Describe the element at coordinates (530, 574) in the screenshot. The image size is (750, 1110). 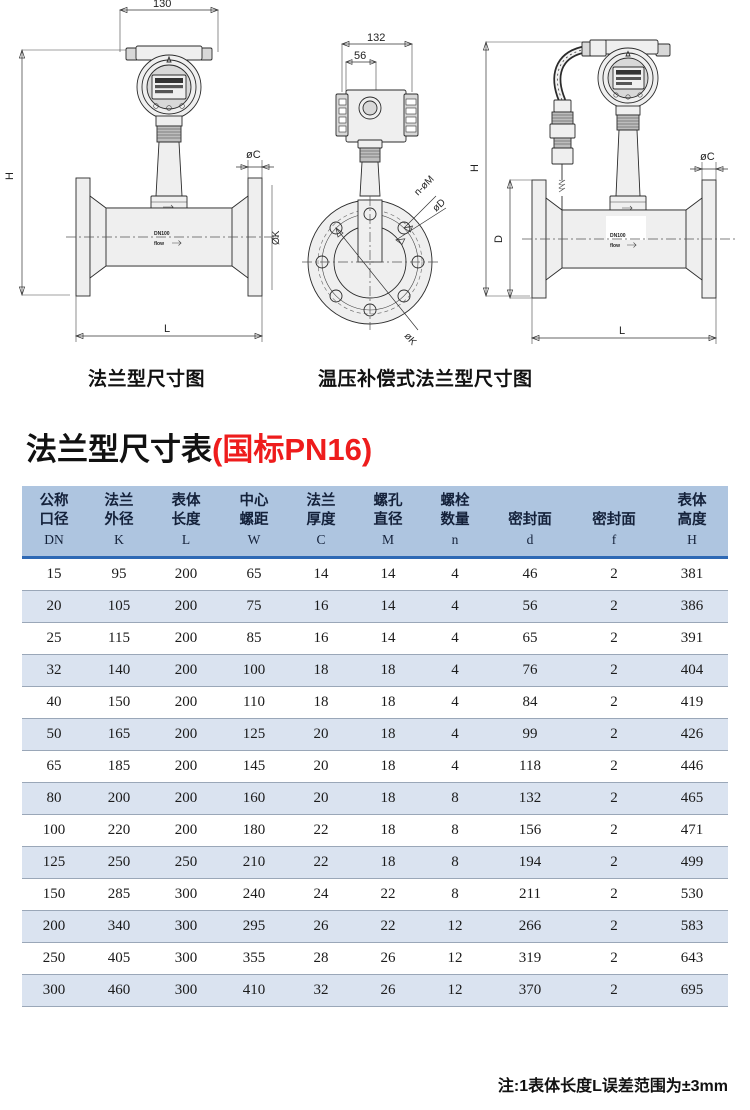
I see `table-cell: 46` at that location.